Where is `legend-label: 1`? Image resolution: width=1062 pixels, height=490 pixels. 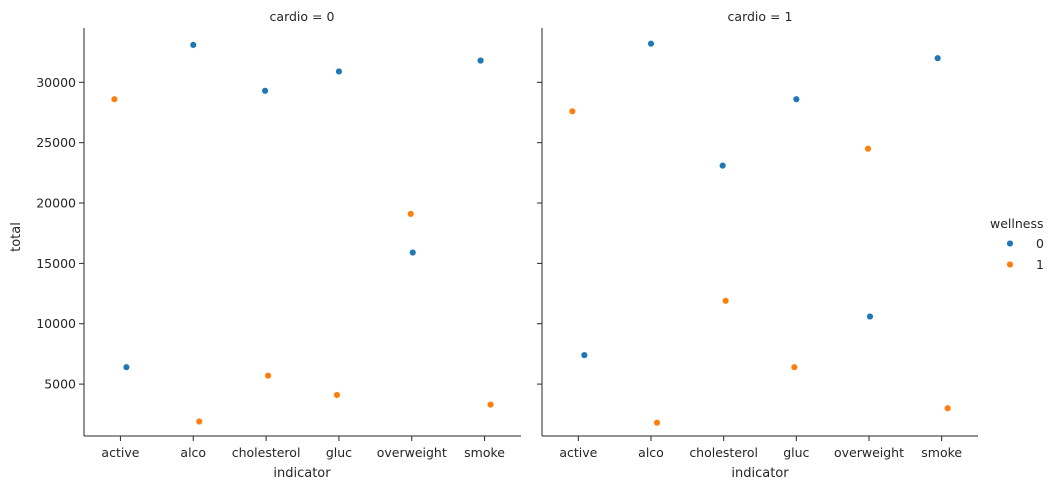
legend-label: 1 is located at coordinates (1040, 264).